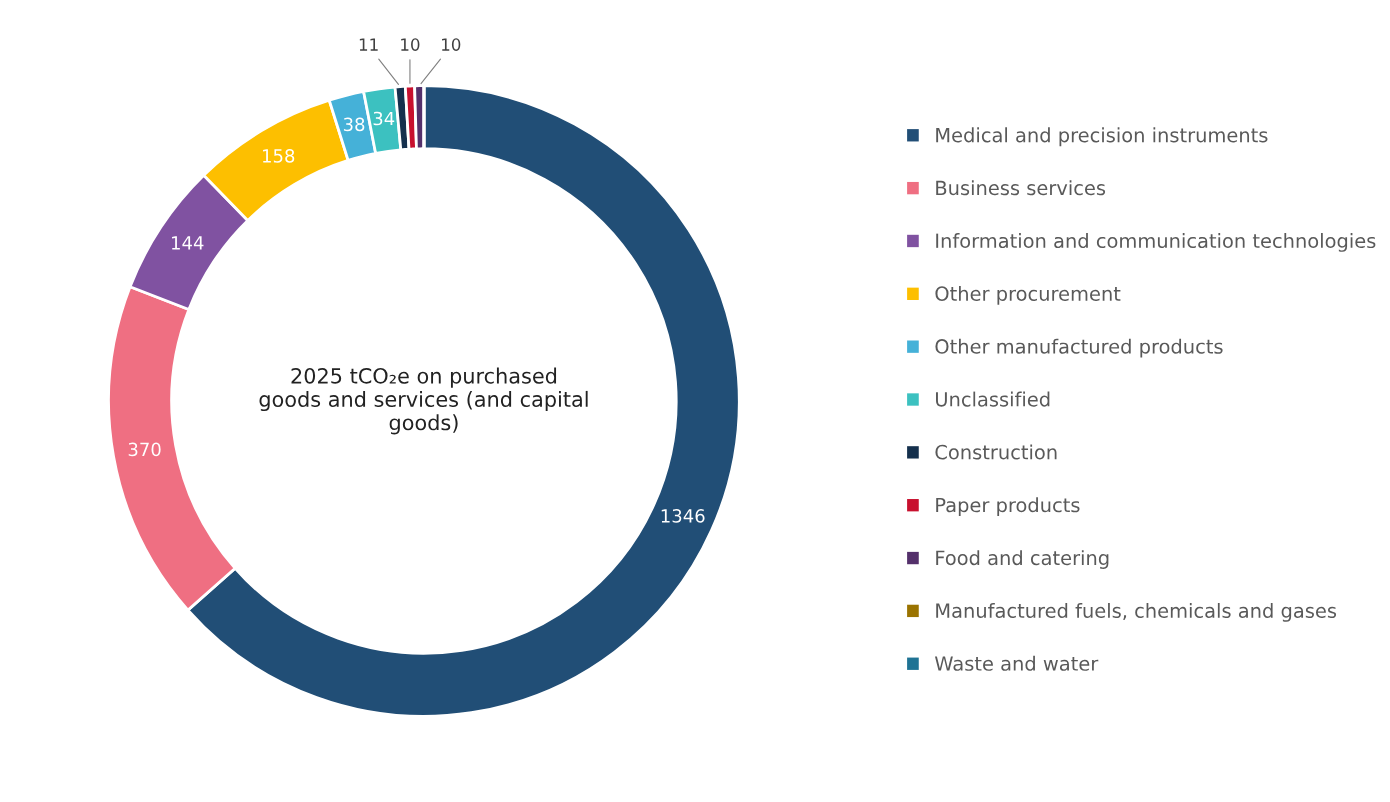 Image resolution: width=1390 pixels, height=802 pixels. I want to click on text: 2025 tCO₂e on purchased goods and services (and capital goods), so click(423, 401).